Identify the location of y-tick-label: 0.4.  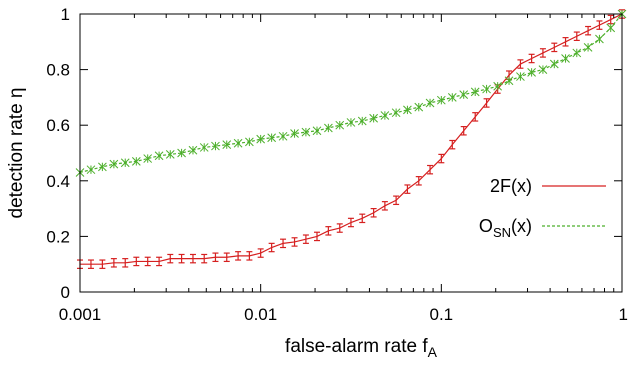
(58, 181).